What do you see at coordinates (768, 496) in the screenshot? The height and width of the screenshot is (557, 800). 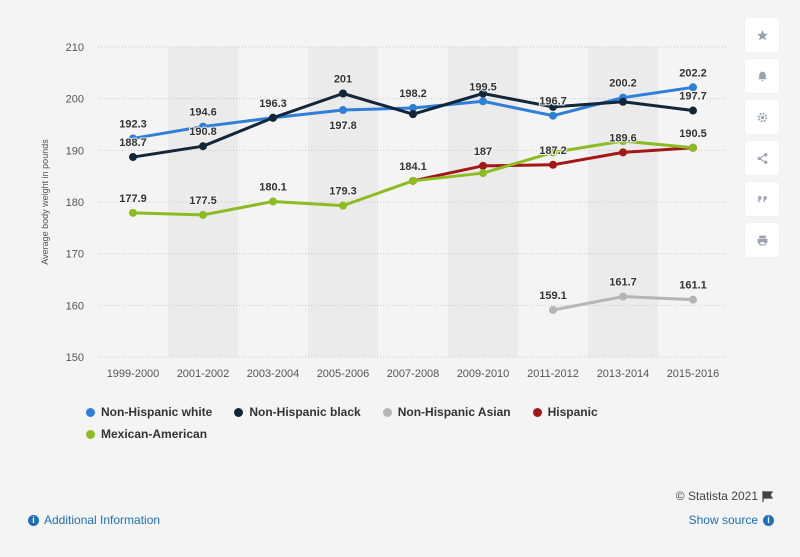 I see `flag-icon` at bounding box center [768, 496].